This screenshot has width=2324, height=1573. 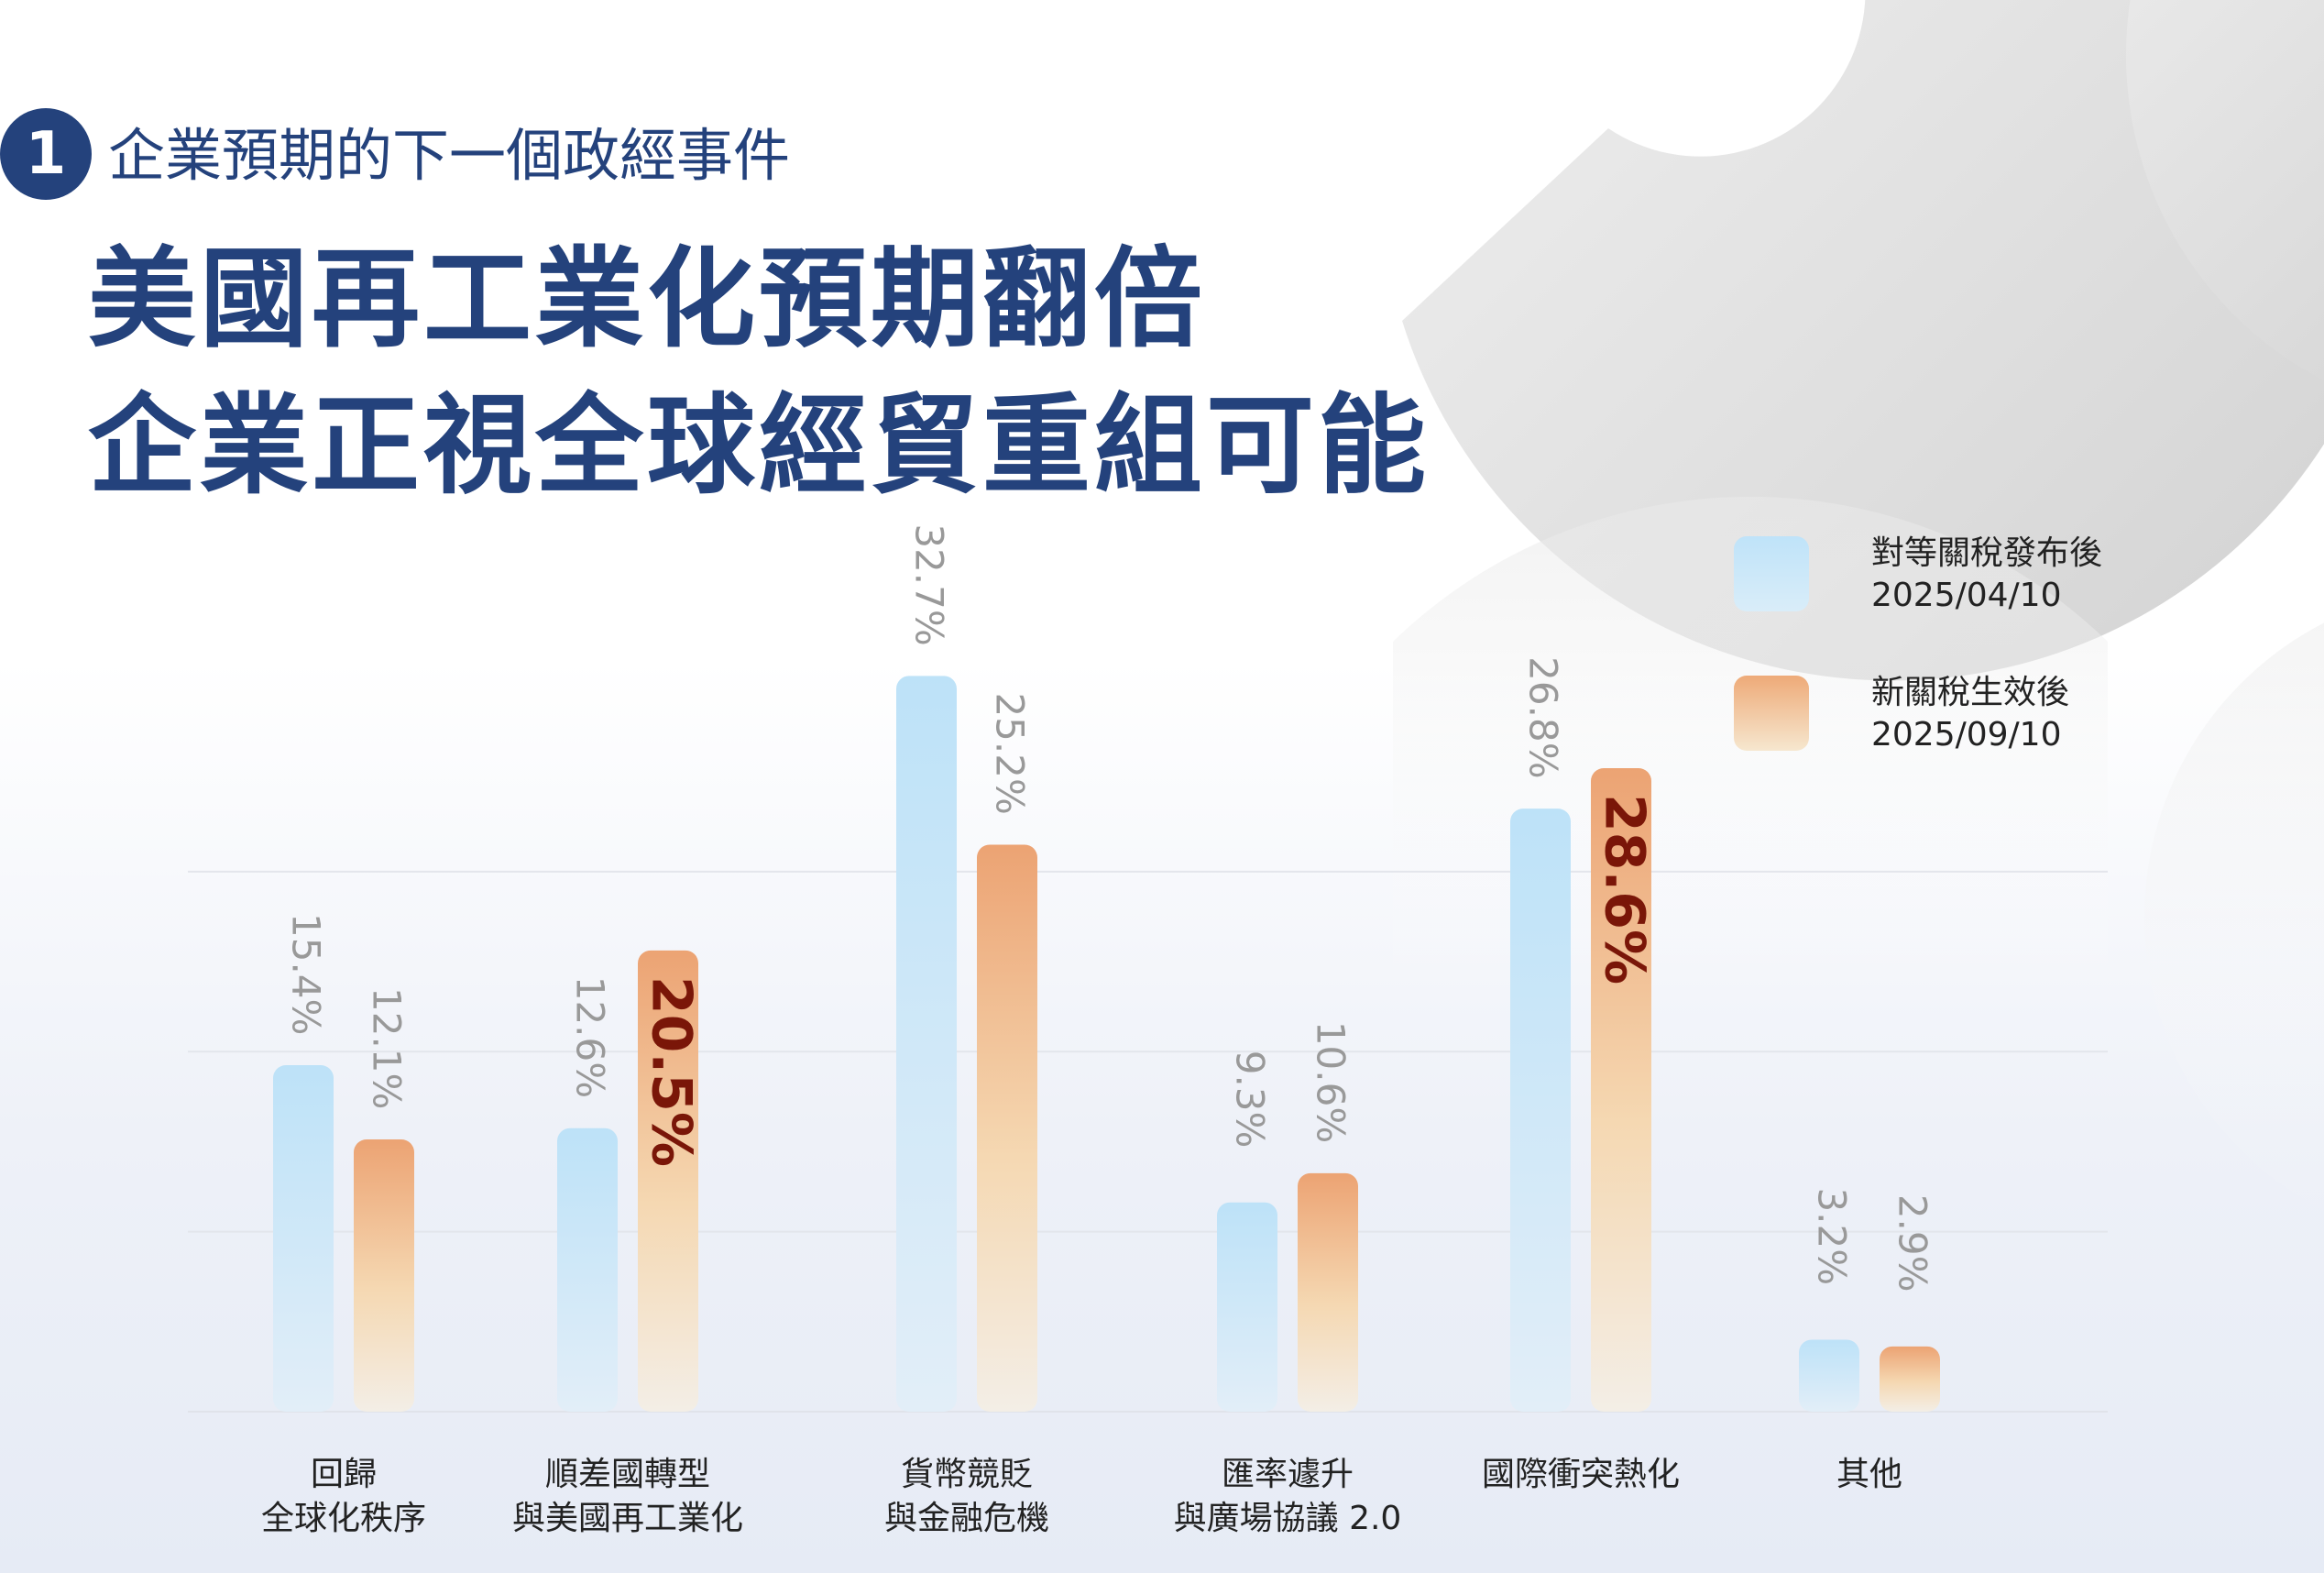 What do you see at coordinates (627, 1474) in the screenshot?
I see `category-label-2-line-1: 順差國轉型` at bounding box center [627, 1474].